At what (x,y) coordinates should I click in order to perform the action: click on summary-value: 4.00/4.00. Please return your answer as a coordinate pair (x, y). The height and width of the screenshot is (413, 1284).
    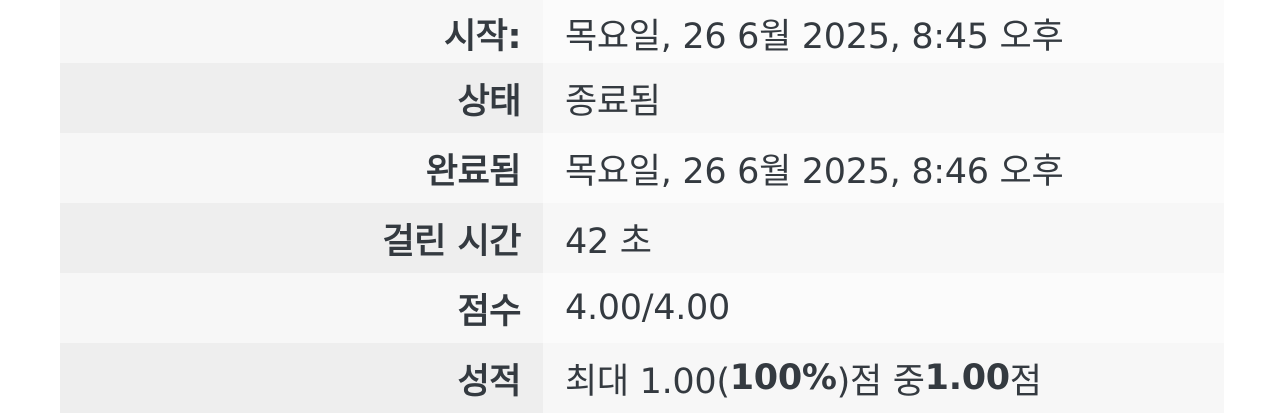
    Looking at the image, I should click on (883, 308).